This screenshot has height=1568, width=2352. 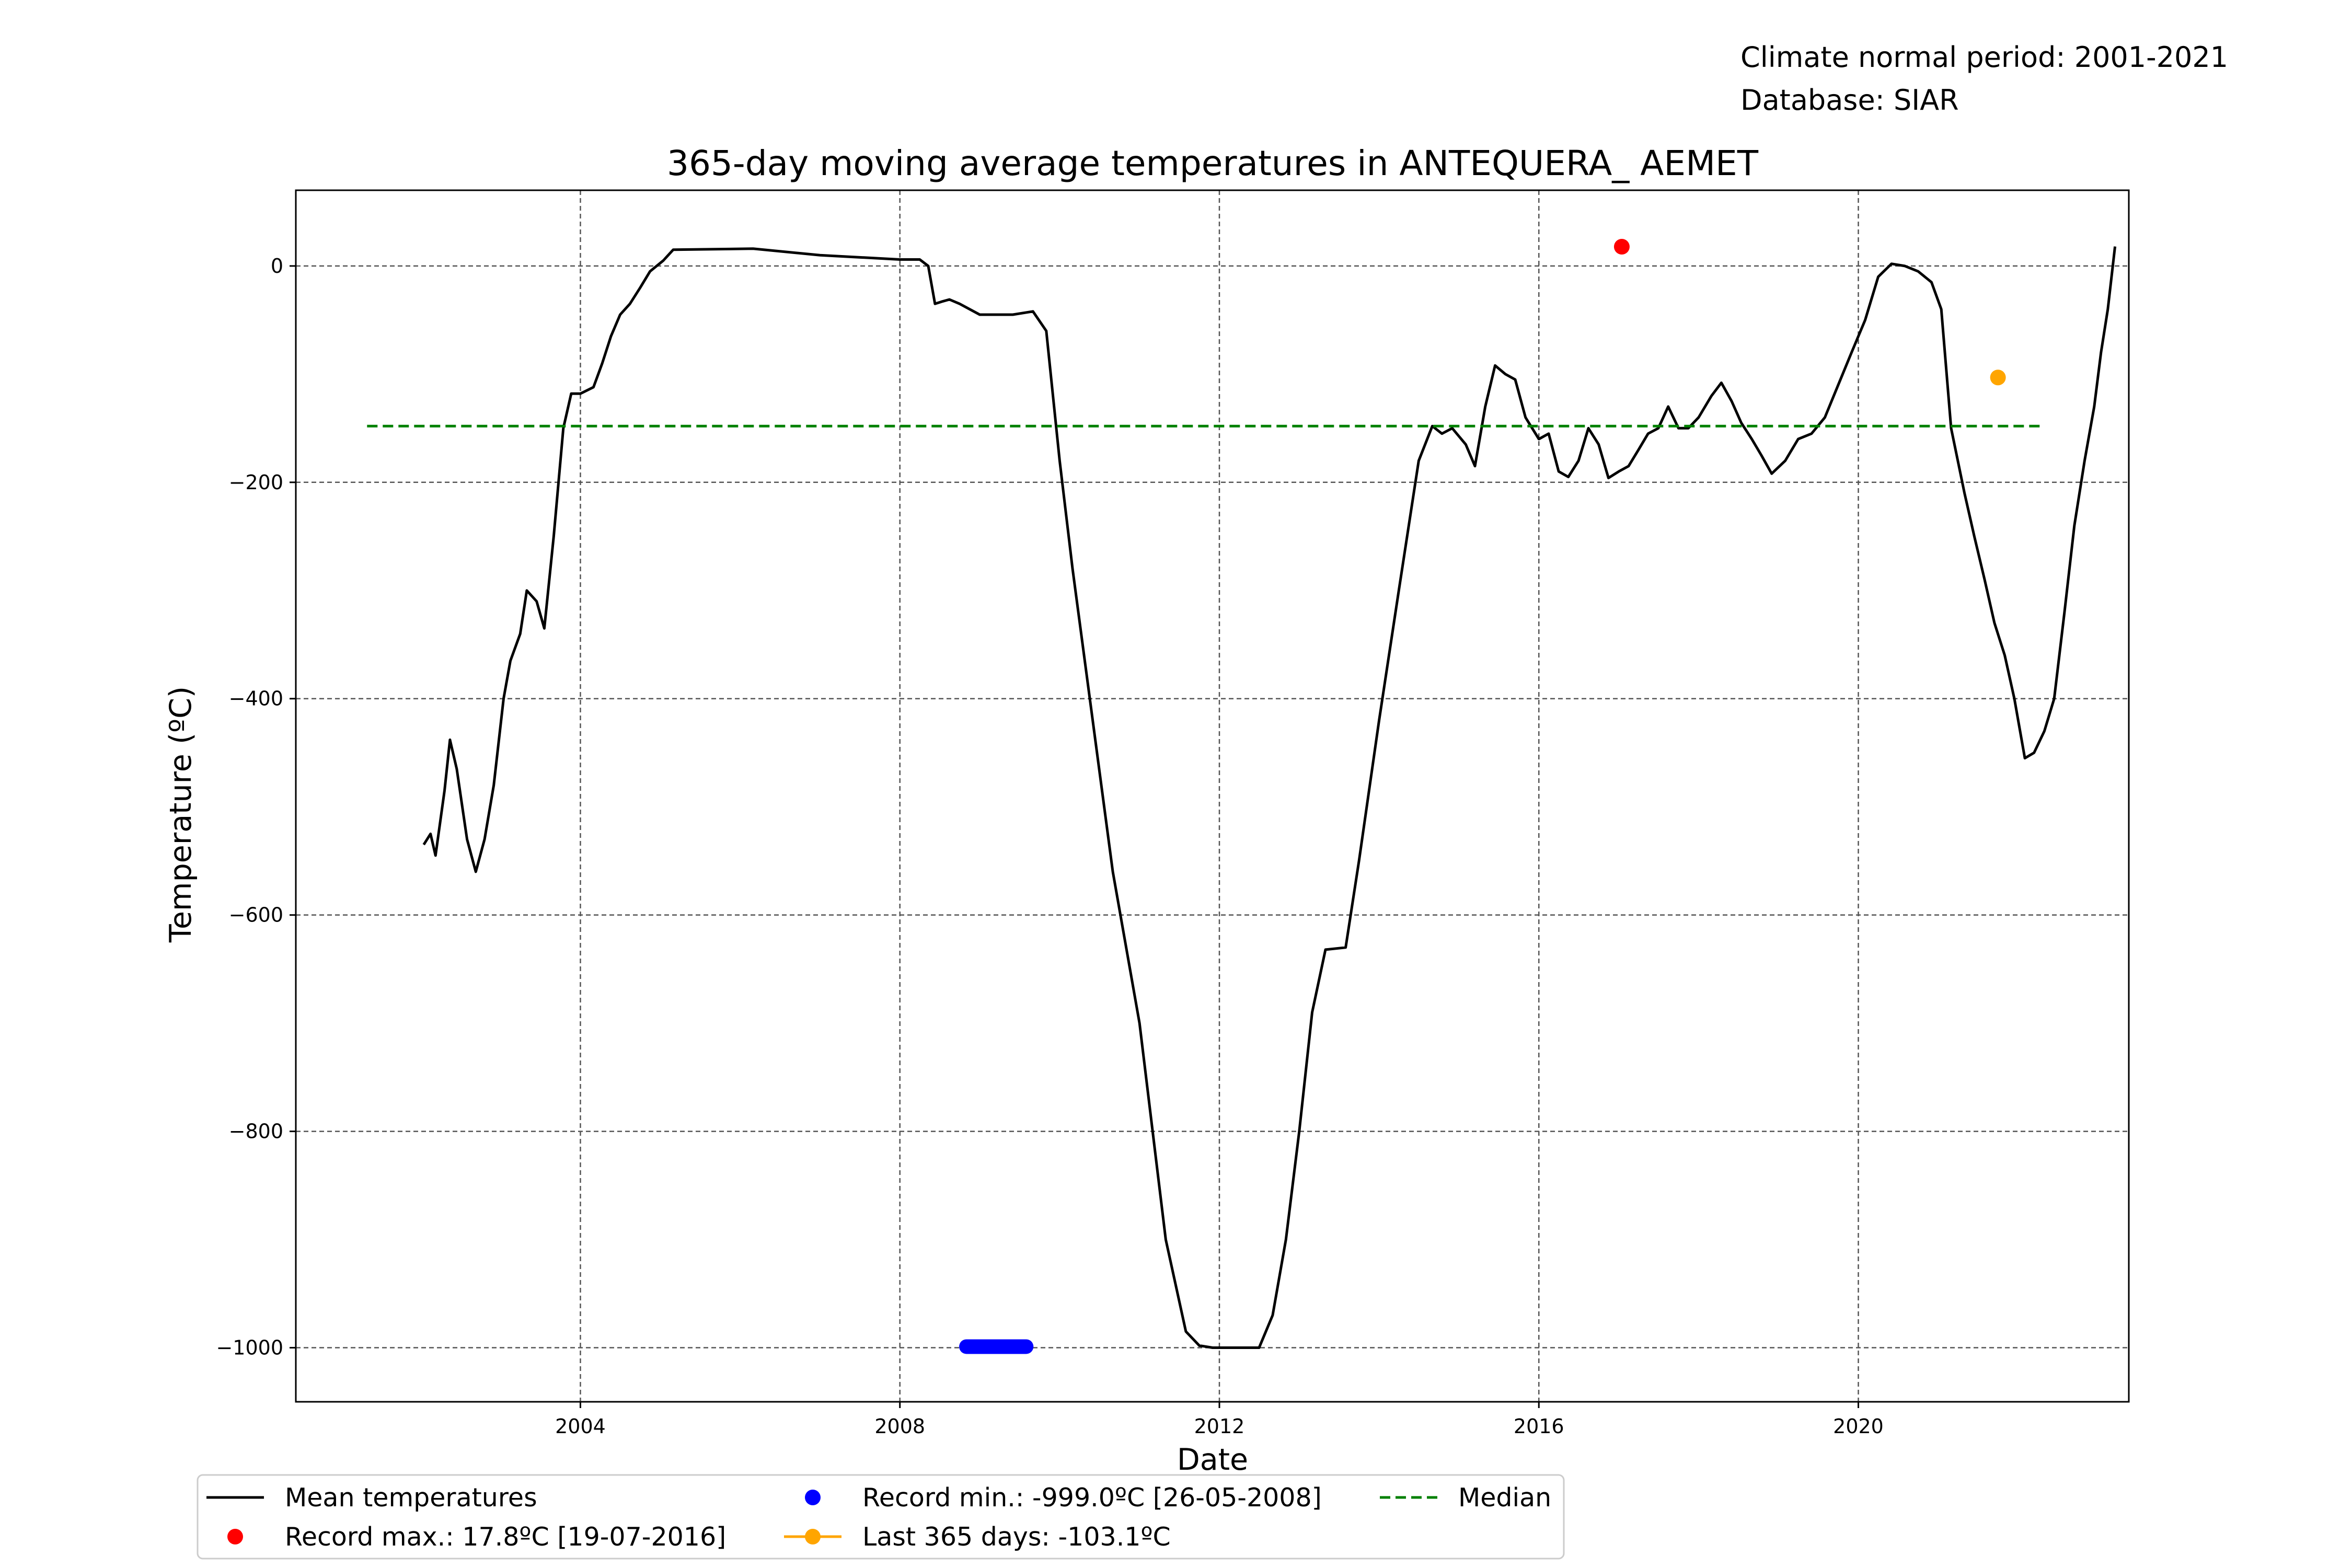 I want to click on legend-entry: Record max.: 17.8ºC [19-07-2016], so click(x=476, y=1537).